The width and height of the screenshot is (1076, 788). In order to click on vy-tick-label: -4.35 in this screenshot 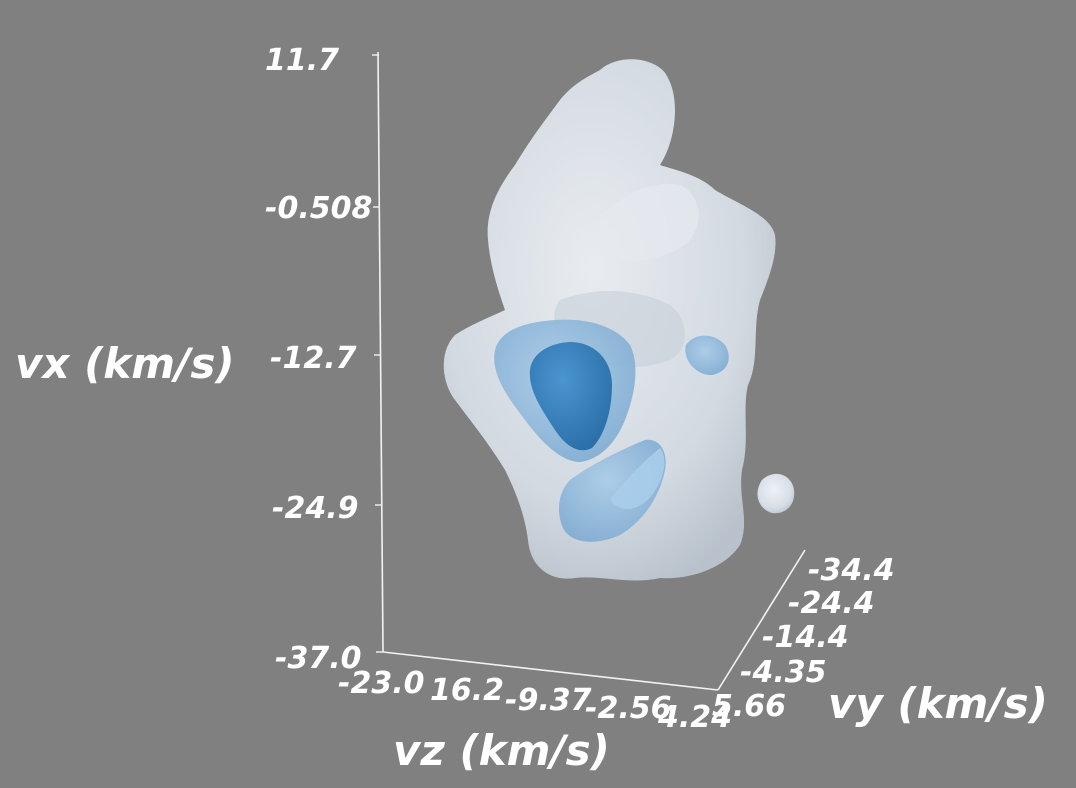, I will do `click(783, 672)`.